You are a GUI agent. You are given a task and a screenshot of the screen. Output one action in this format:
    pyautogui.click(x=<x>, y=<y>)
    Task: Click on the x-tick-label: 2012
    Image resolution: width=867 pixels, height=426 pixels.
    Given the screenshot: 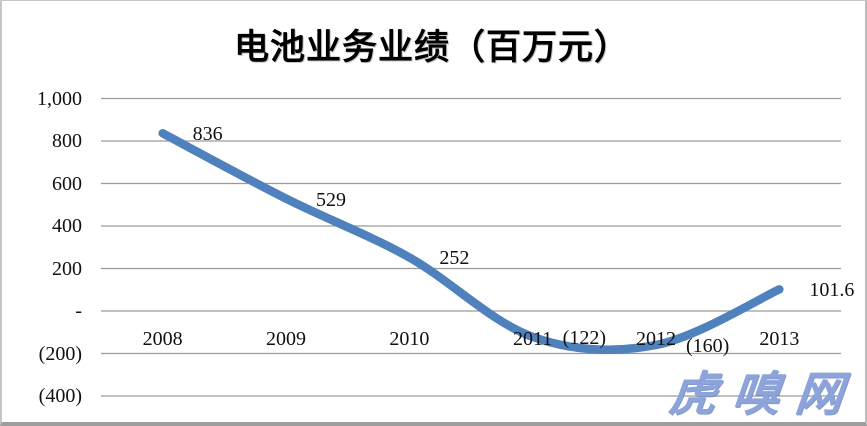 What is the action you would take?
    pyautogui.click(x=656, y=339)
    